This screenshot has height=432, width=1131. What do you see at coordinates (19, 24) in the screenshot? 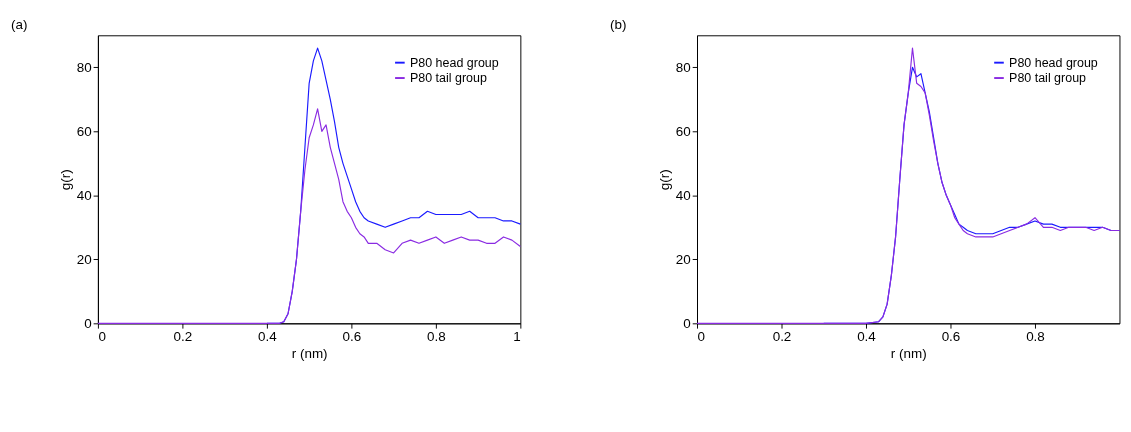
I see `chart-title: (a)` at bounding box center [19, 24].